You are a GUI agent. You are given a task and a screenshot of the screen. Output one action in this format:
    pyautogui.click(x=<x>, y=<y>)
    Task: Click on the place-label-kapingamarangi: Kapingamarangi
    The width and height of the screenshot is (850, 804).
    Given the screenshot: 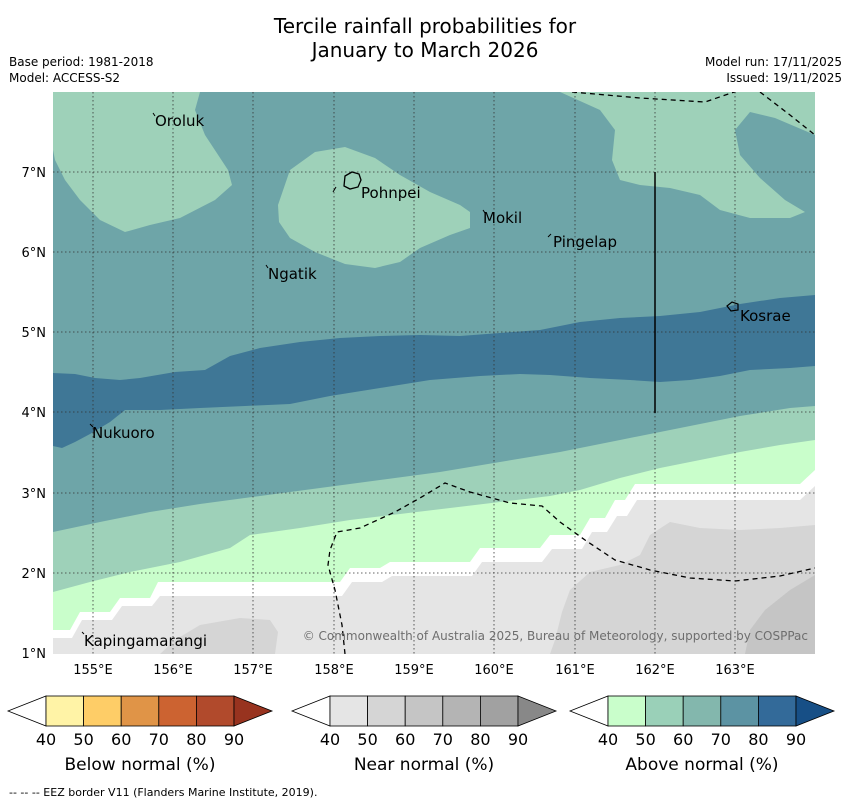 What is the action you would take?
    pyautogui.click(x=145, y=641)
    